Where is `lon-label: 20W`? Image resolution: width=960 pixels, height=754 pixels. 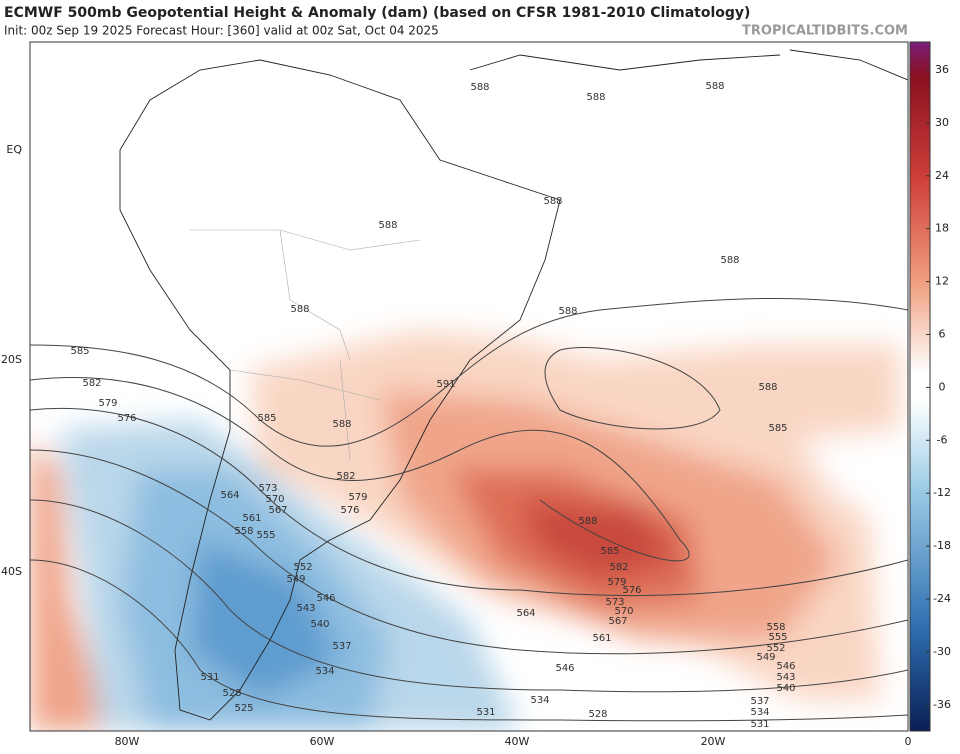 lon-label: 20W is located at coordinates (713, 741).